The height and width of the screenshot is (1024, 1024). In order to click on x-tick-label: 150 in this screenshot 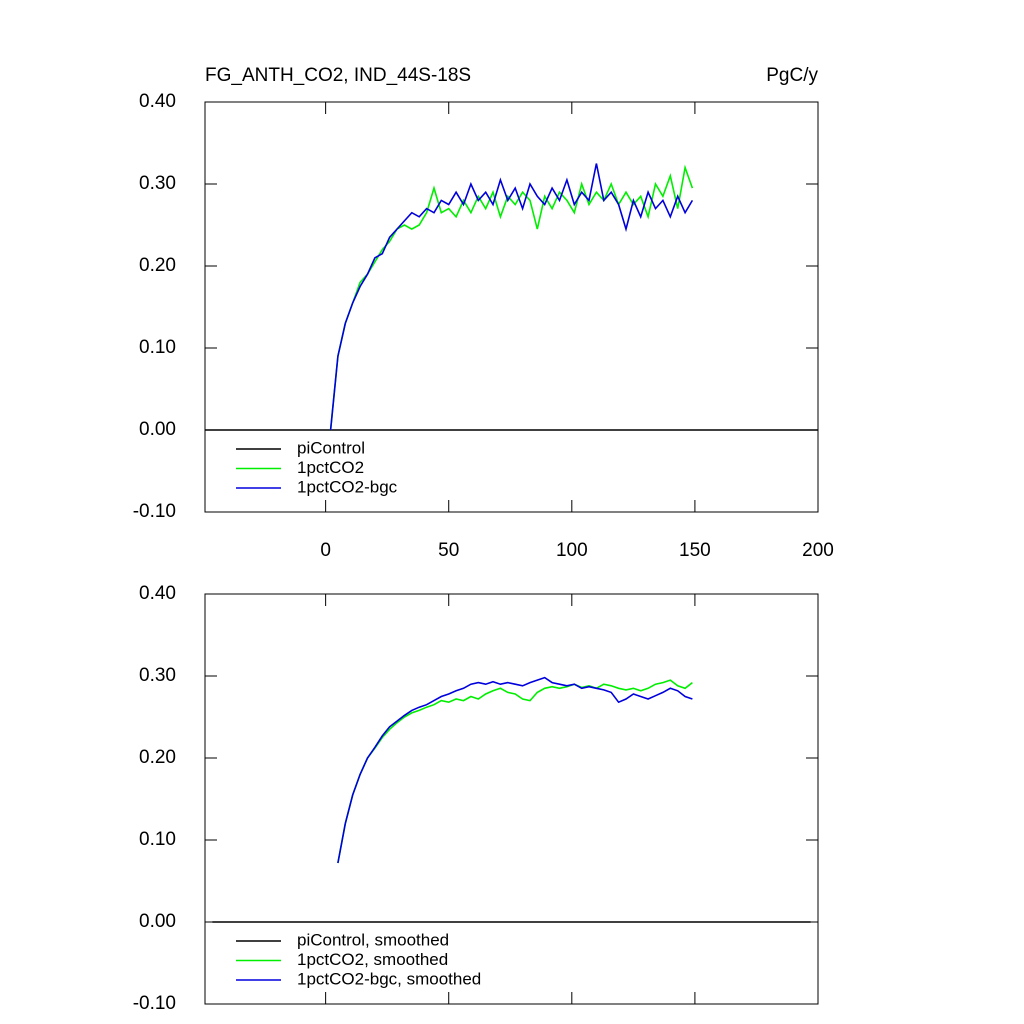, I will do `click(695, 550)`.